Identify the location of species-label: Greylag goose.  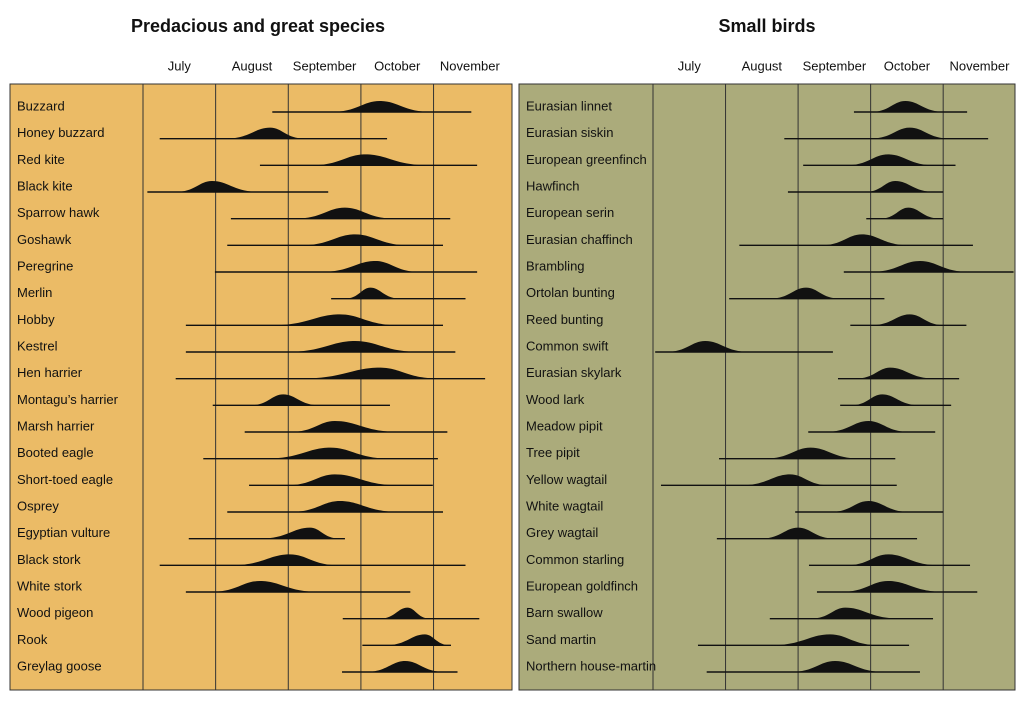
(59, 665).